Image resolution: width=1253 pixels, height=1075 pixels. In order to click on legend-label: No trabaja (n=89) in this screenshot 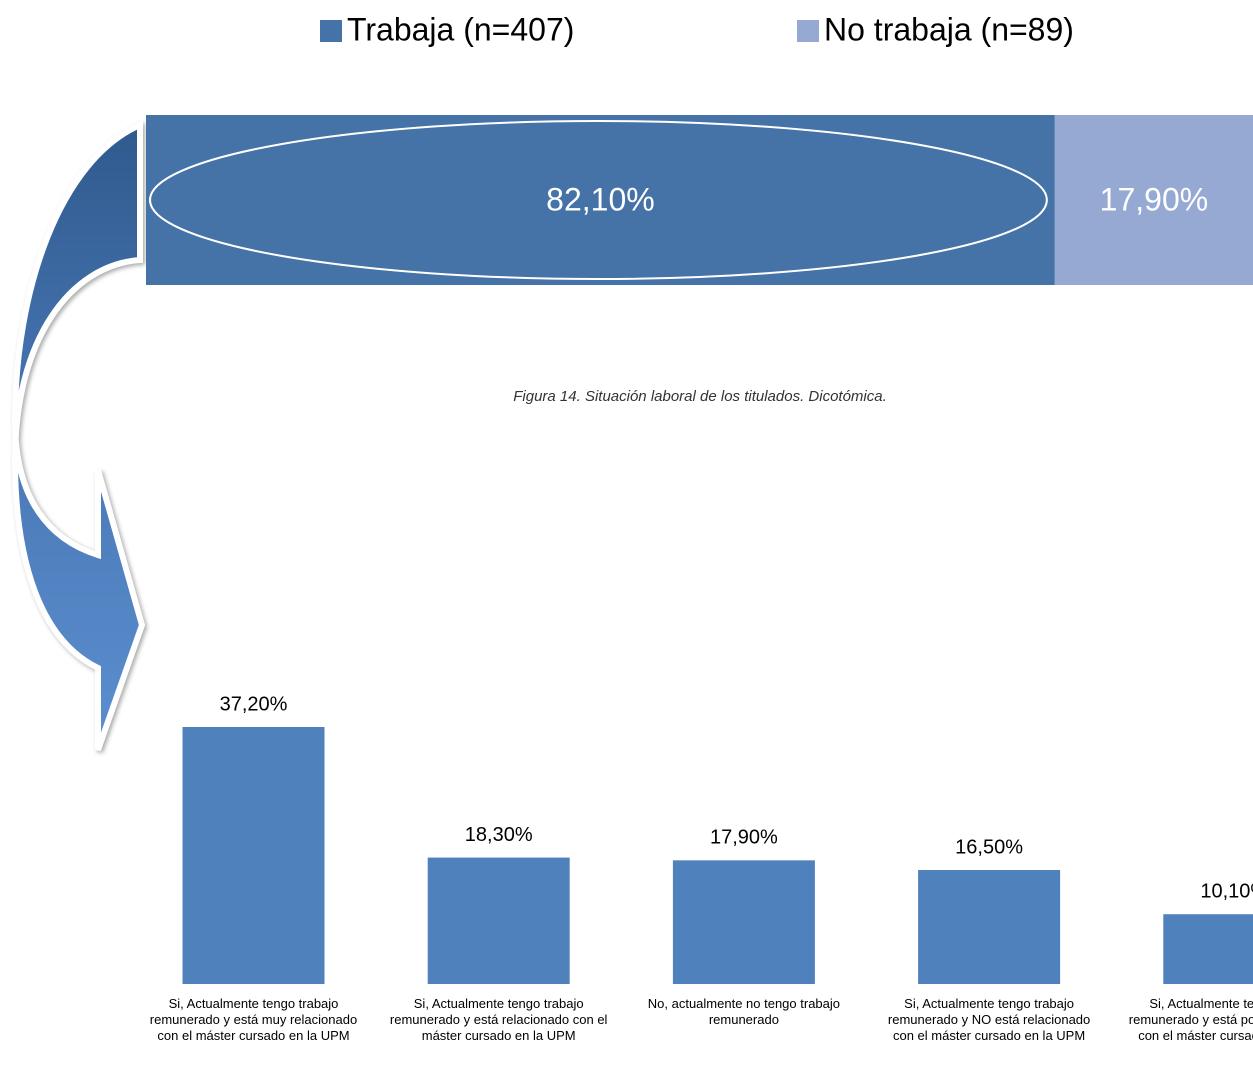, I will do `click(949, 29)`.